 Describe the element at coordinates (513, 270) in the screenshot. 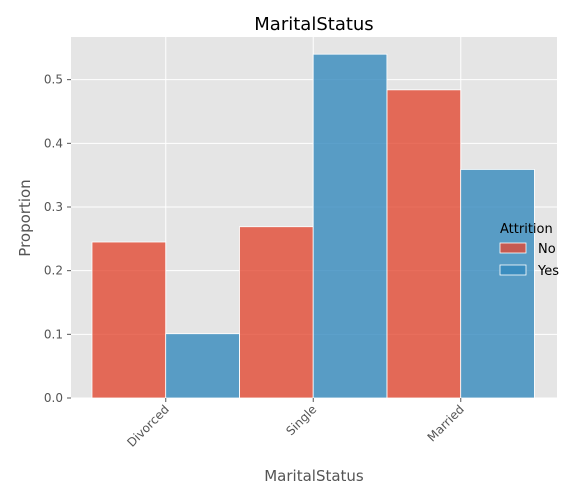

I see `legend-swatch-yes` at that location.